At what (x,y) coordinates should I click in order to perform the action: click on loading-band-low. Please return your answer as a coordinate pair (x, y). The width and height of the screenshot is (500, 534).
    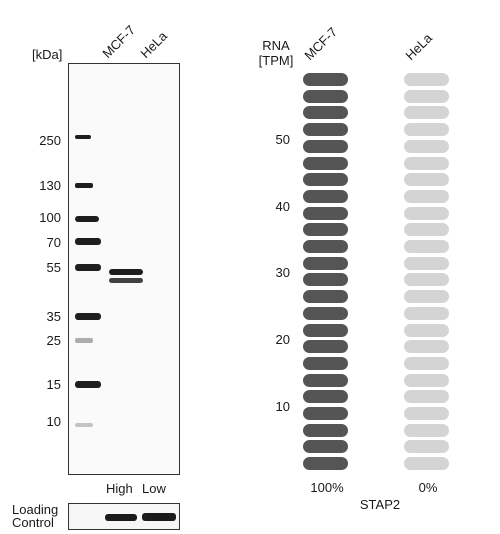
    Looking at the image, I should click on (159, 517).